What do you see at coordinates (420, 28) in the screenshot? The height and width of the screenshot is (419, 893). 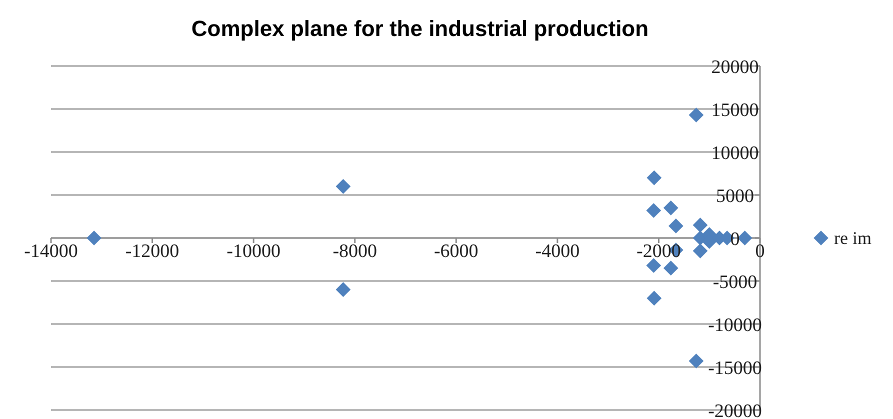 I see `chart-title: Complex plane for the industrial production` at bounding box center [420, 28].